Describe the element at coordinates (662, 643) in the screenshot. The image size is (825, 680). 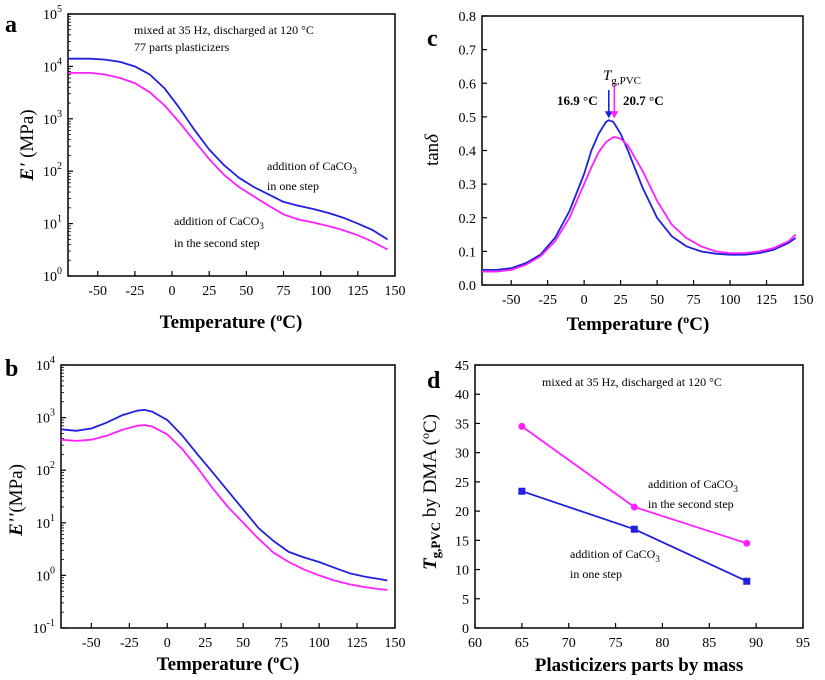
I see `x-tick-label: 80` at that location.